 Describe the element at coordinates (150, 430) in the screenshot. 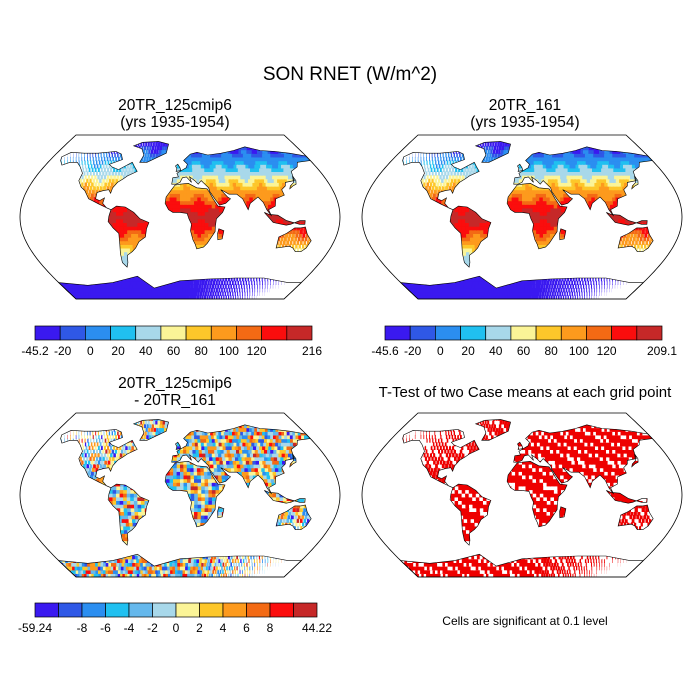

I see `coastline-greenland` at that location.